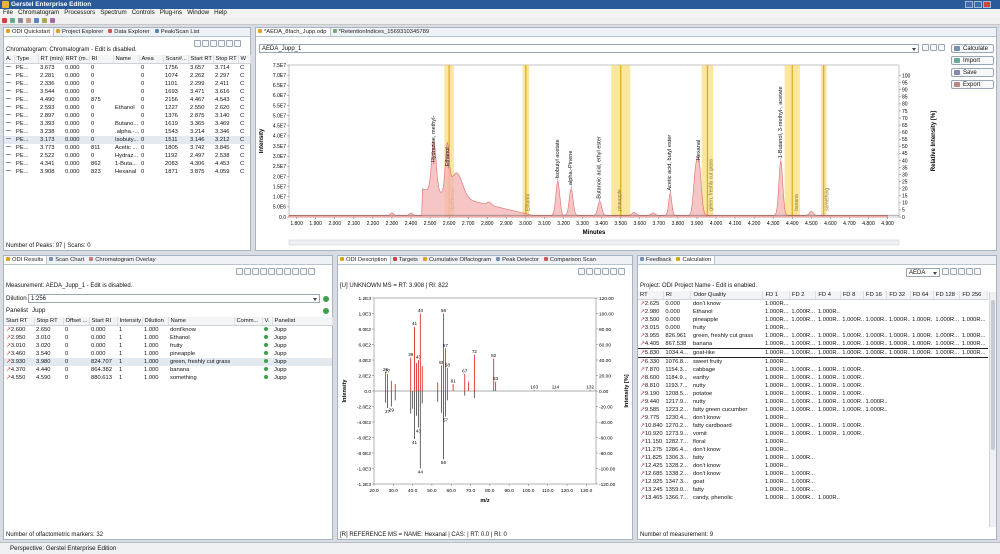  Describe the element at coordinates (941, 47) in the screenshot. I see `chart-settings-icon` at that location.